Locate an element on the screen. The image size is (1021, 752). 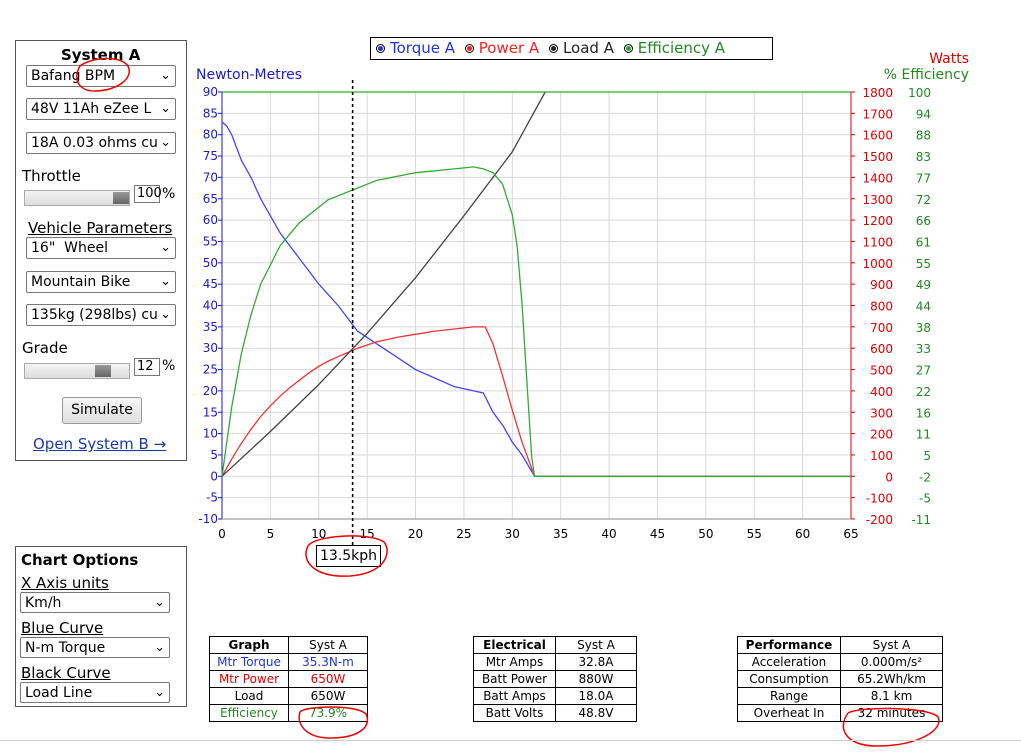
table-row: Load 650W is located at coordinates (288, 696).